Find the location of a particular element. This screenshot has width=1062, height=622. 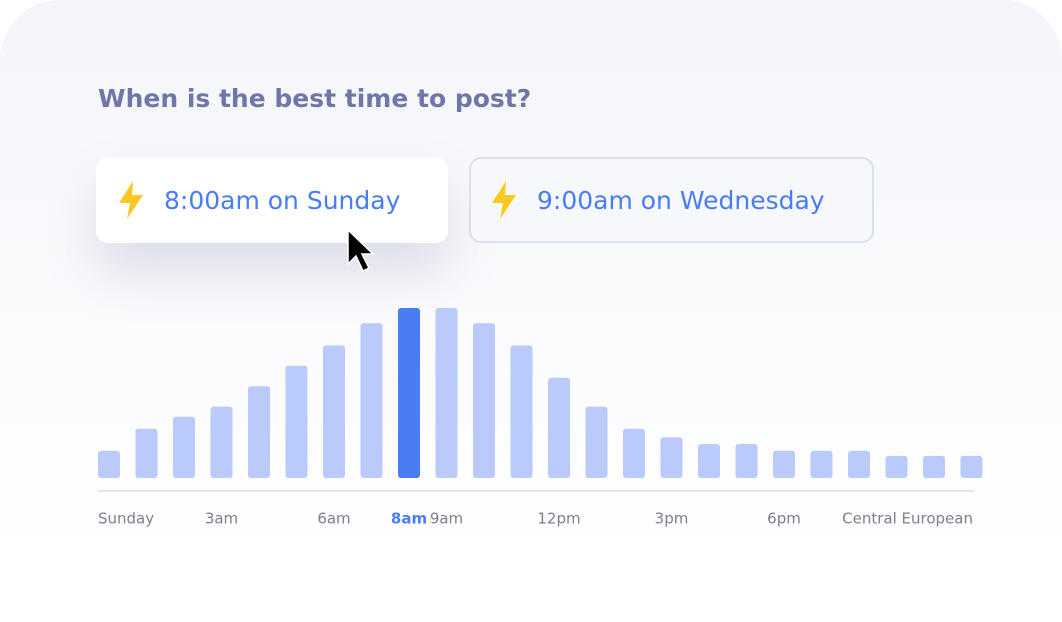

x-tick-label: 6pm is located at coordinates (784, 519).